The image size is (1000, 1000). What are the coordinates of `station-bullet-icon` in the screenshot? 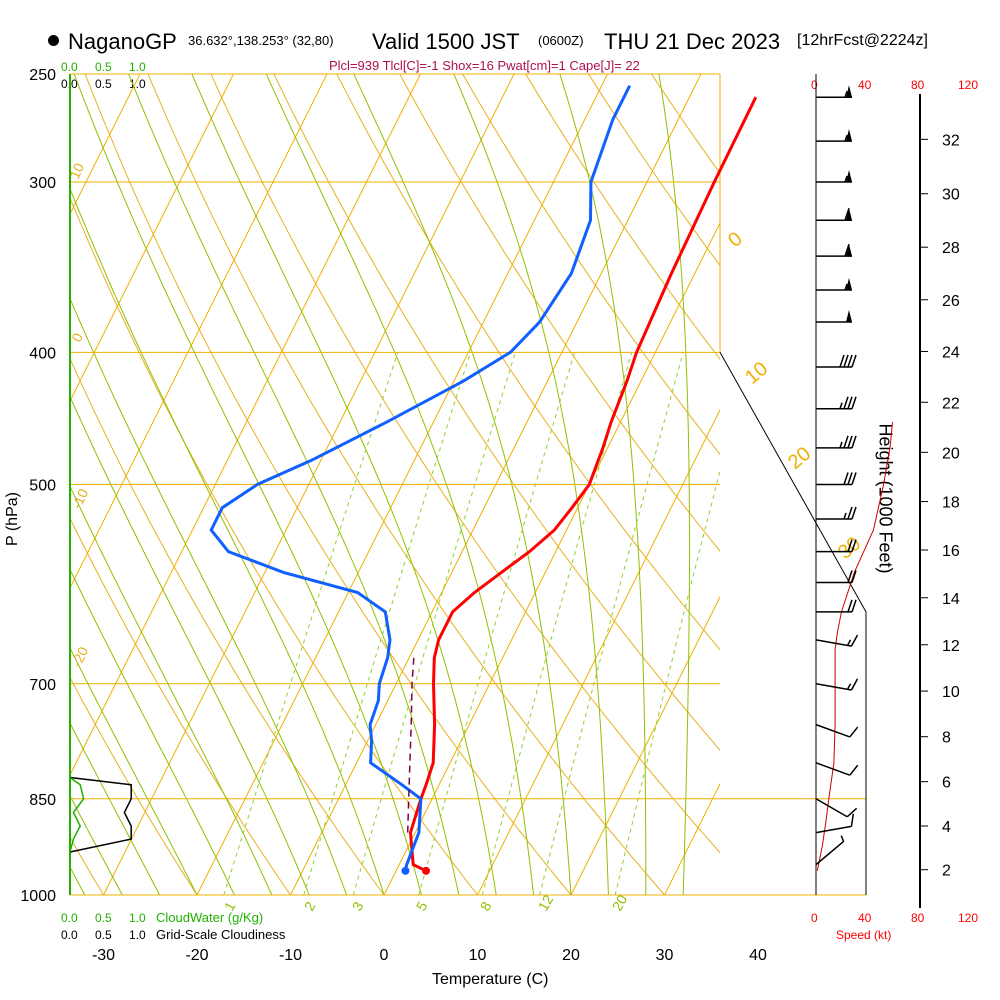 It's located at (53, 40).